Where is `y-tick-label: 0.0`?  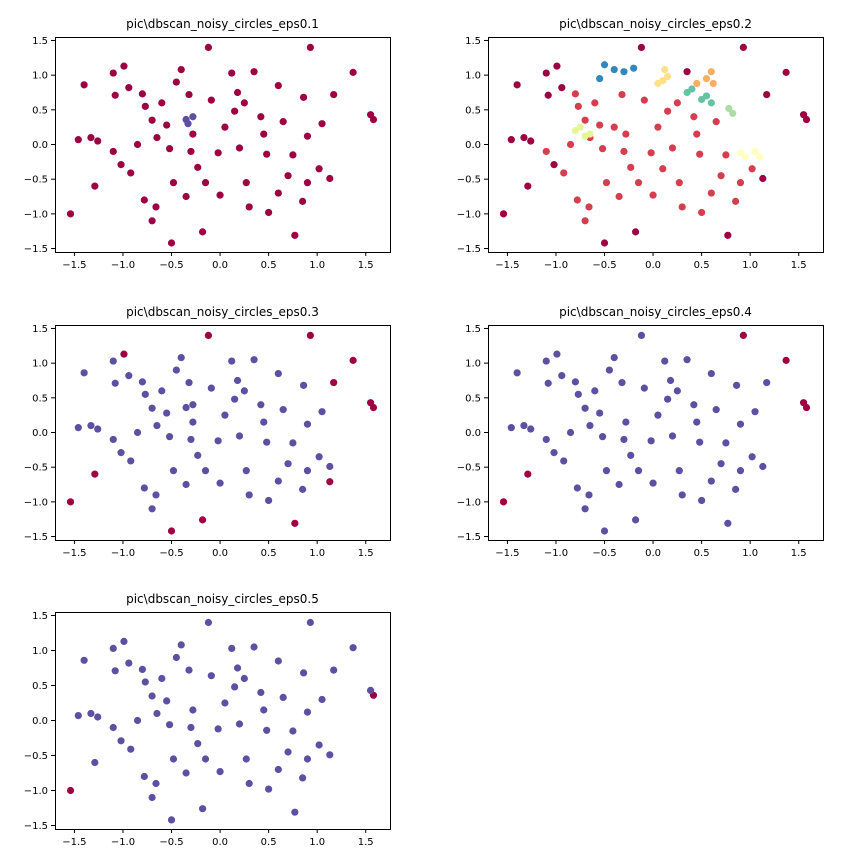
y-tick-label: 0.0 is located at coordinates (40, 721).